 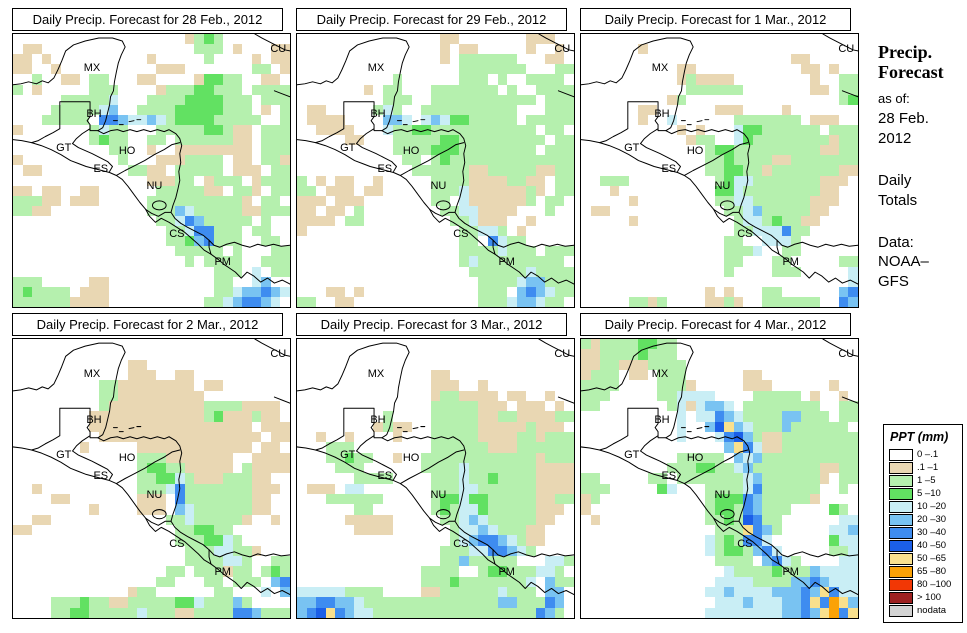 What do you see at coordinates (385, 168) in the screenshot?
I see `map-label-es: ES` at bounding box center [385, 168].